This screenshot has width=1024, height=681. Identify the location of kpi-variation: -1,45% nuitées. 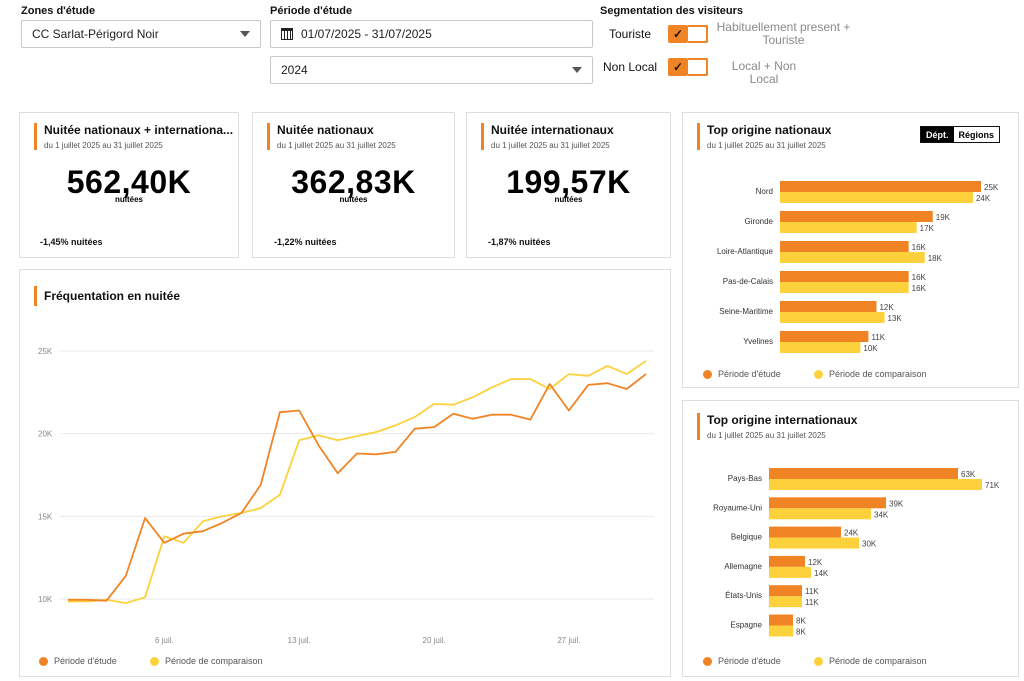
(71, 242).